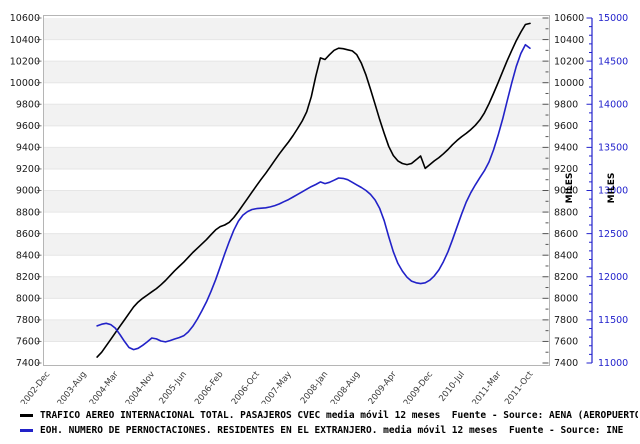  Describe the element at coordinates (28, 169) in the screenshot. I see `left-axis-tick-label: 9200` at that location.